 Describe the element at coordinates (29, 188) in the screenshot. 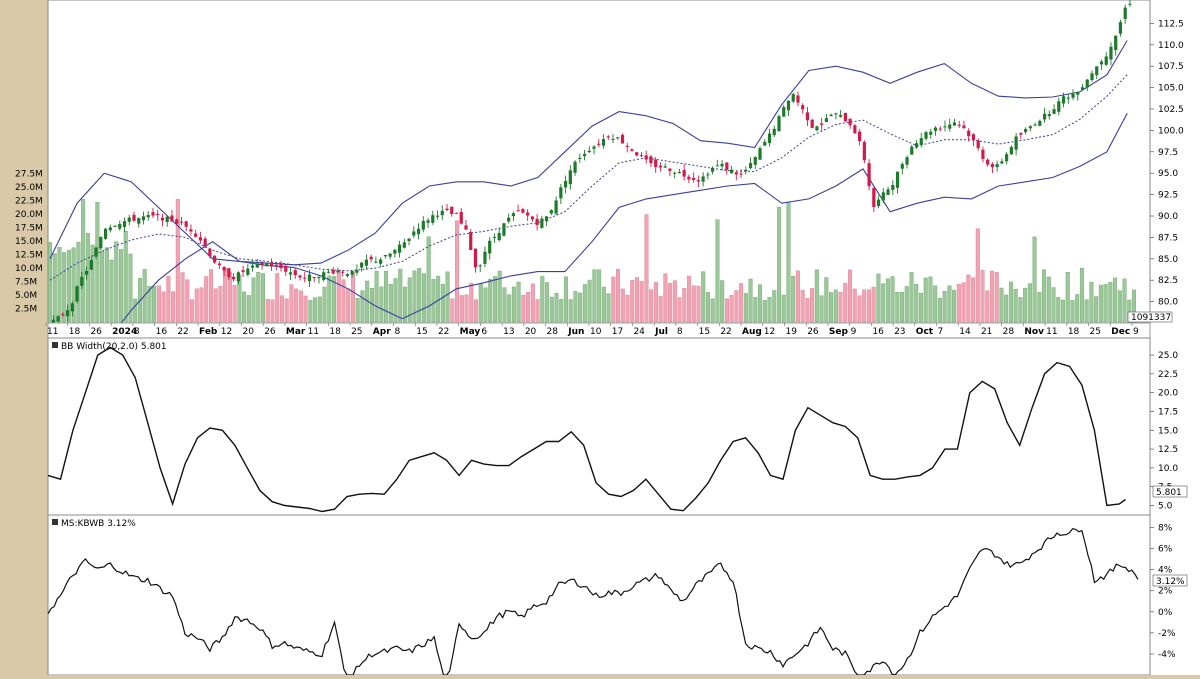

I see `volume-tick-label: 25.0M` at that location.